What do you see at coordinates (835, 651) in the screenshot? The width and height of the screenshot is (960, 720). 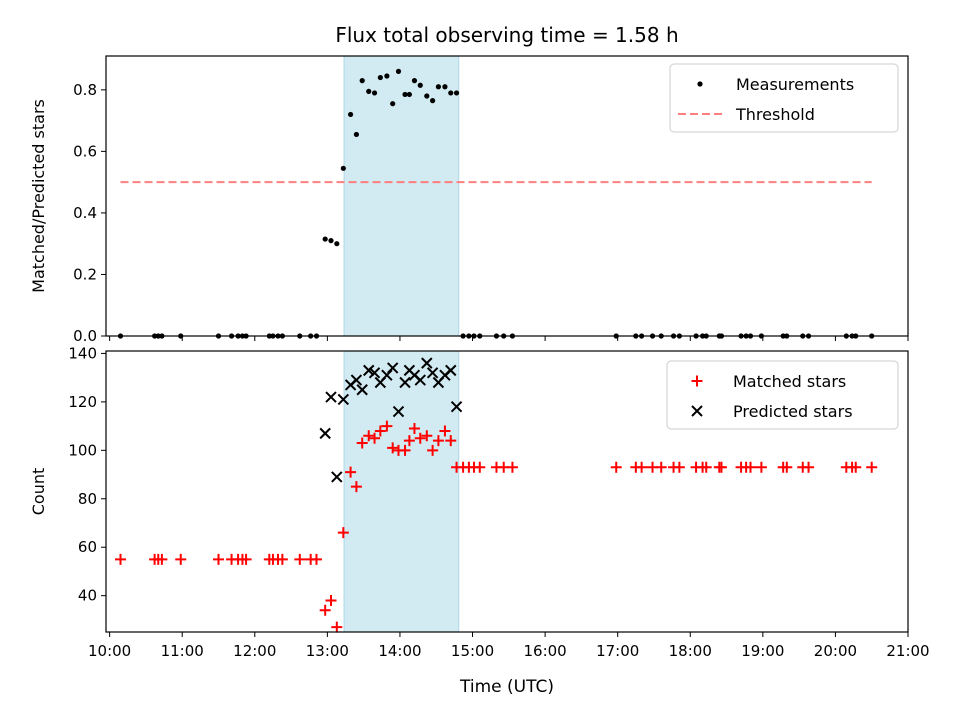 I see `x-tick-label: 20:00` at bounding box center [835, 651].